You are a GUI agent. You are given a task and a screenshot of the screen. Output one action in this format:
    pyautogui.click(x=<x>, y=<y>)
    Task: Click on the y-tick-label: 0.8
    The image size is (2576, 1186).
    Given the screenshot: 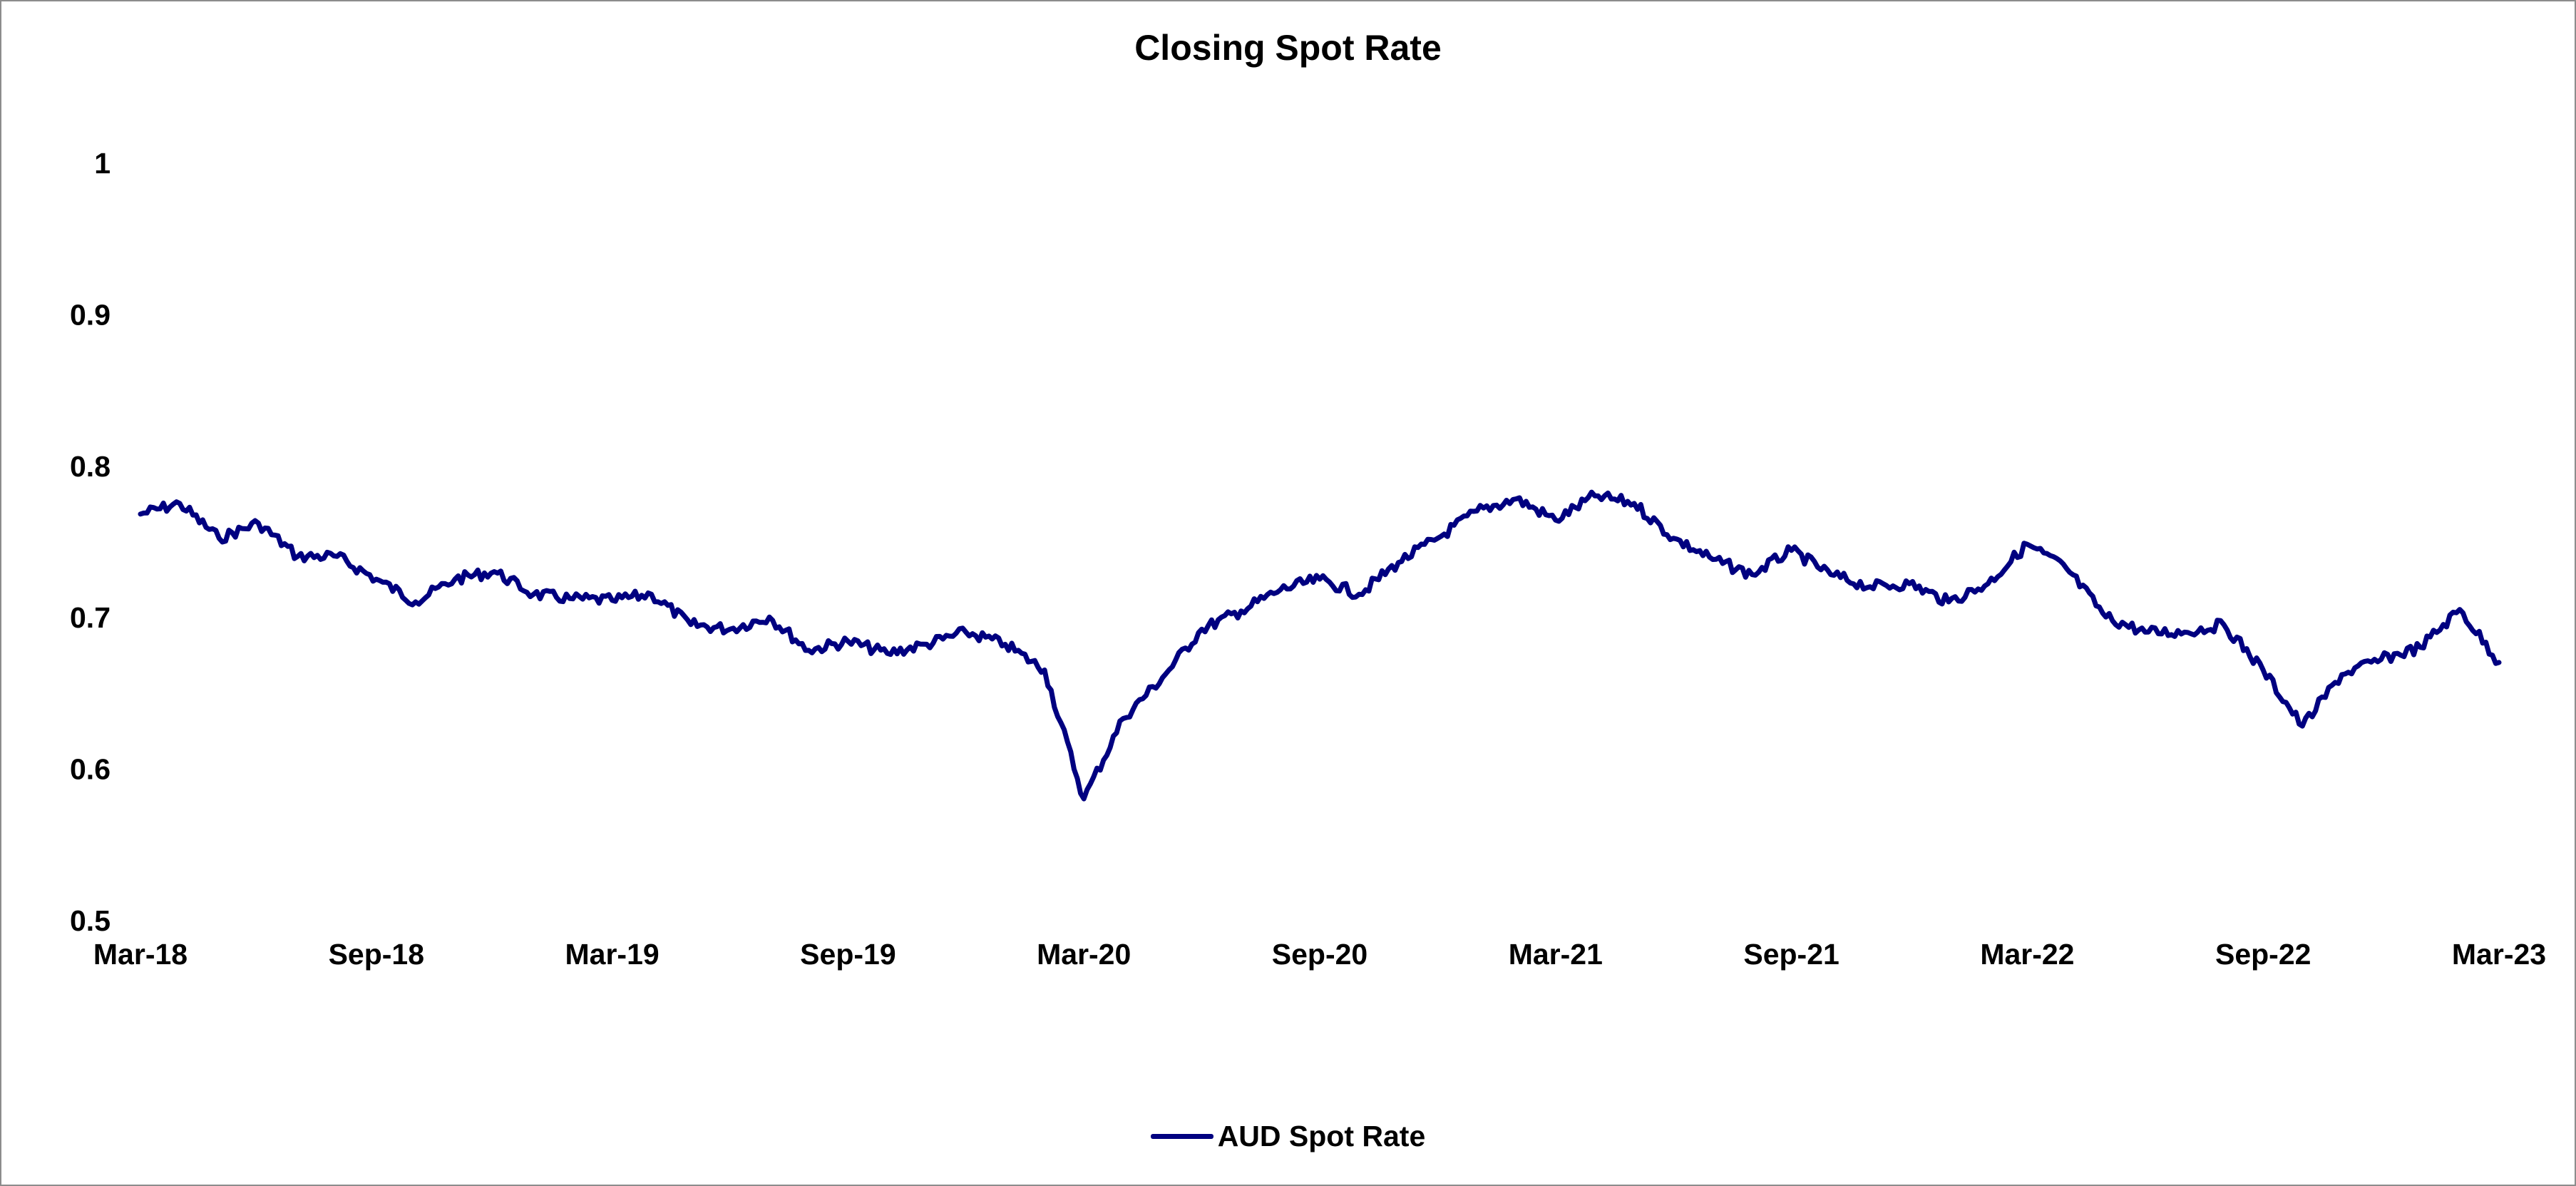 What is the action you would take?
    pyautogui.click(x=90, y=466)
    